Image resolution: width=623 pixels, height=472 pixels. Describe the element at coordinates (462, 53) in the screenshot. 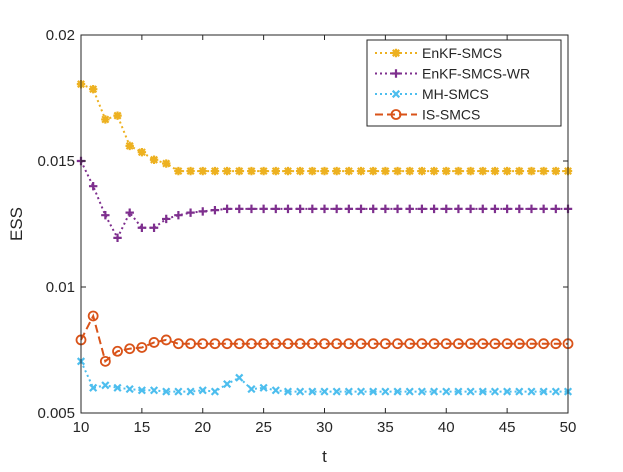

I see `legend-label: EnKF-SMCS` at that location.